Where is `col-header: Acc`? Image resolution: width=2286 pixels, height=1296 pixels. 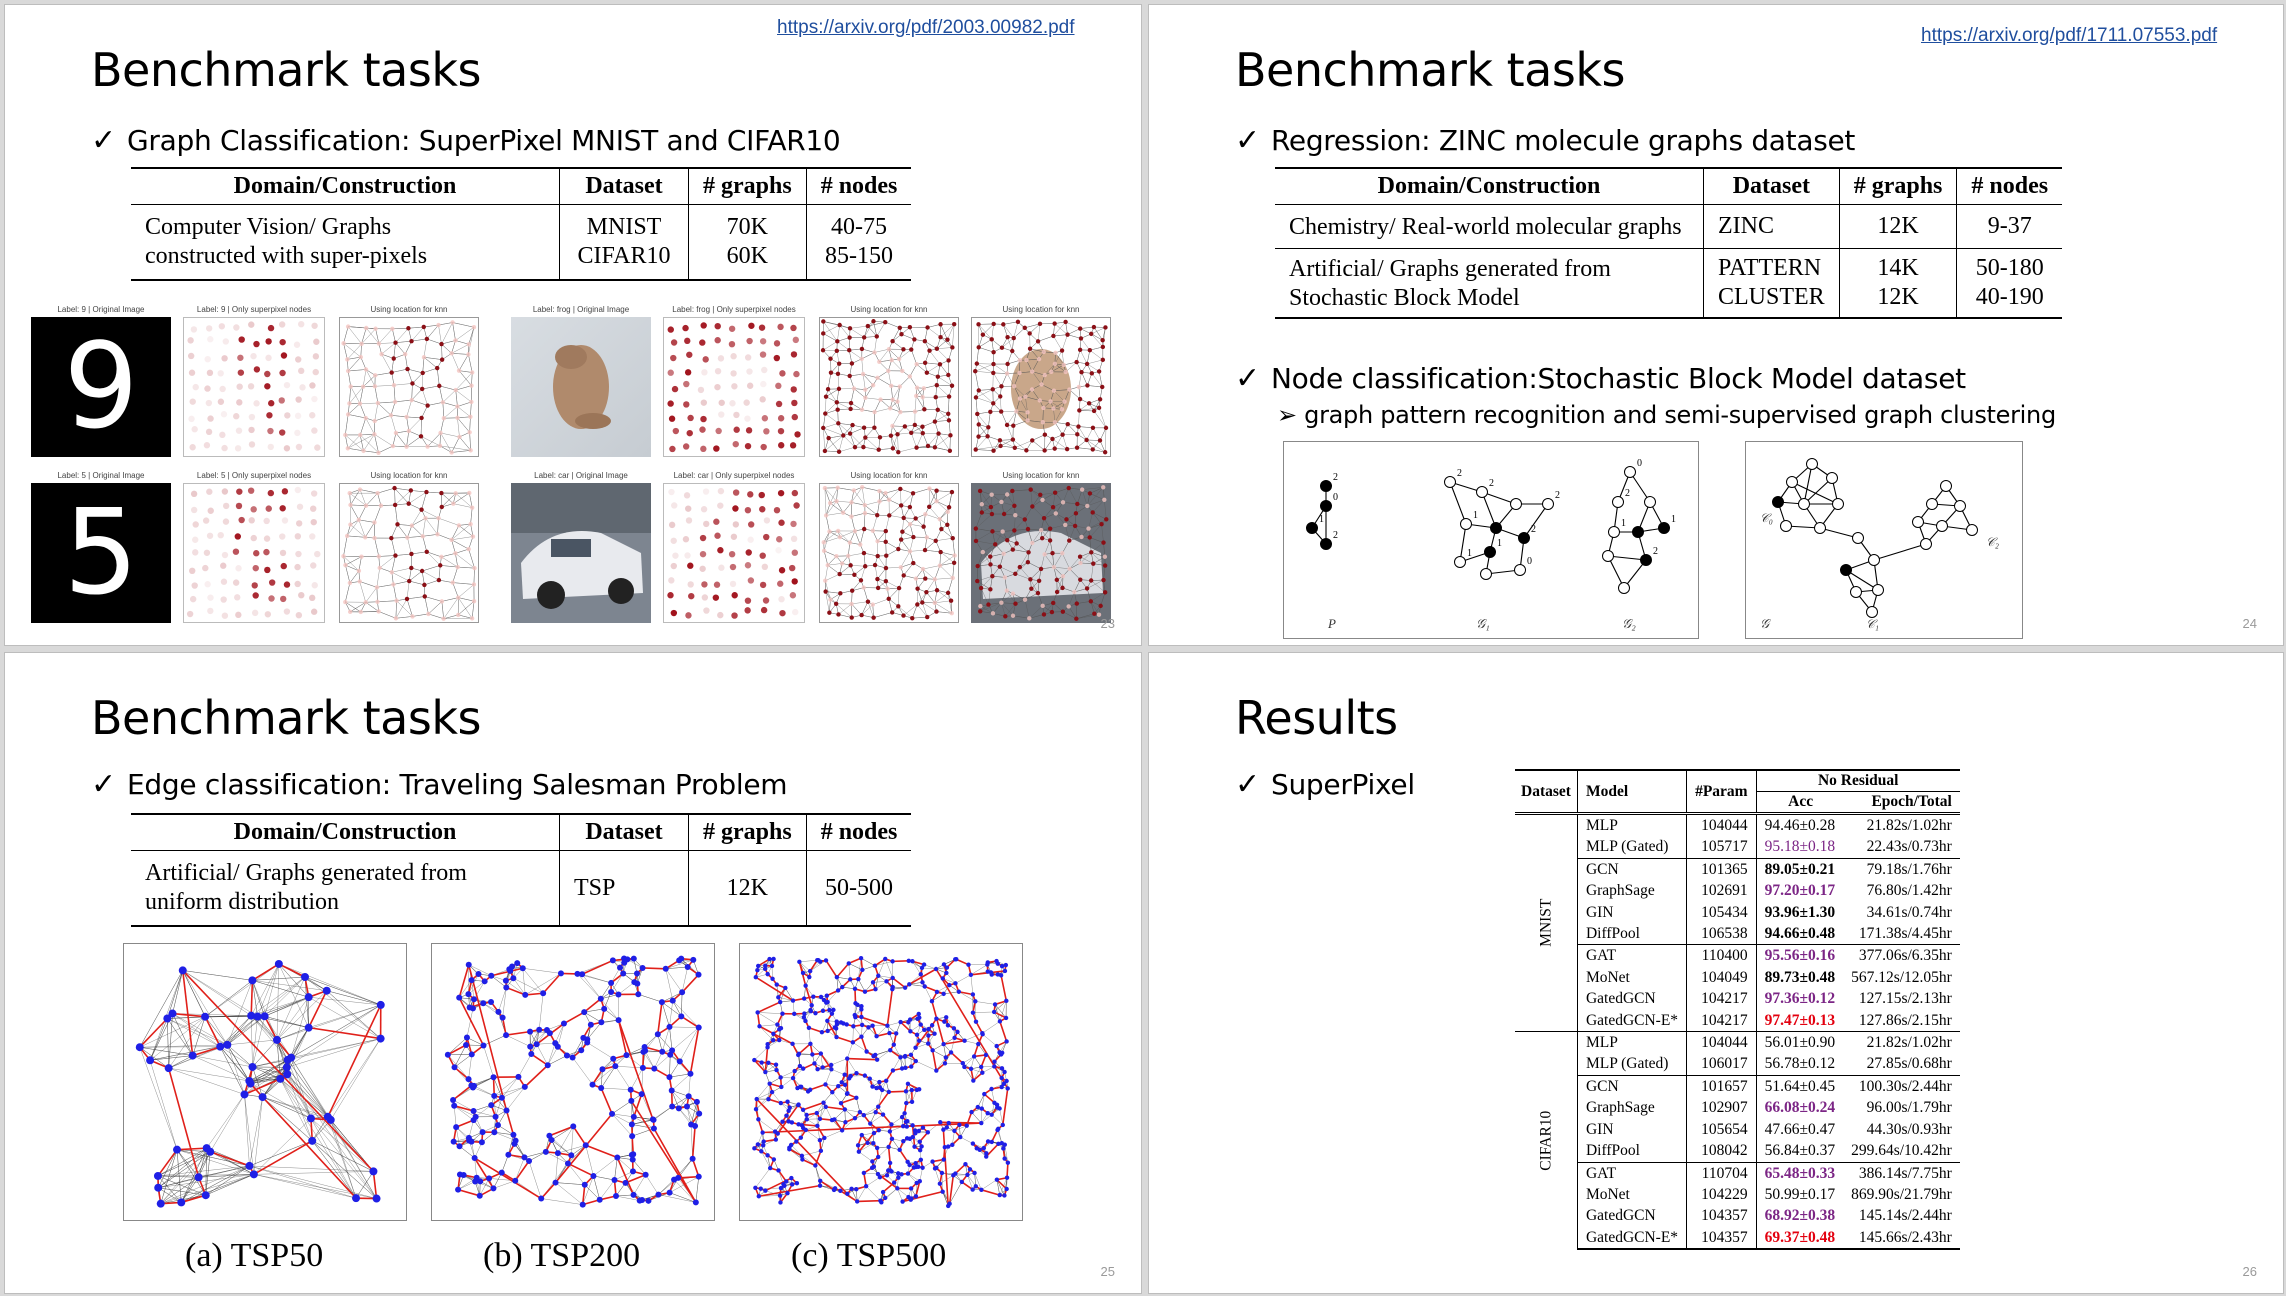
col-header: Acc is located at coordinates (1799, 802).